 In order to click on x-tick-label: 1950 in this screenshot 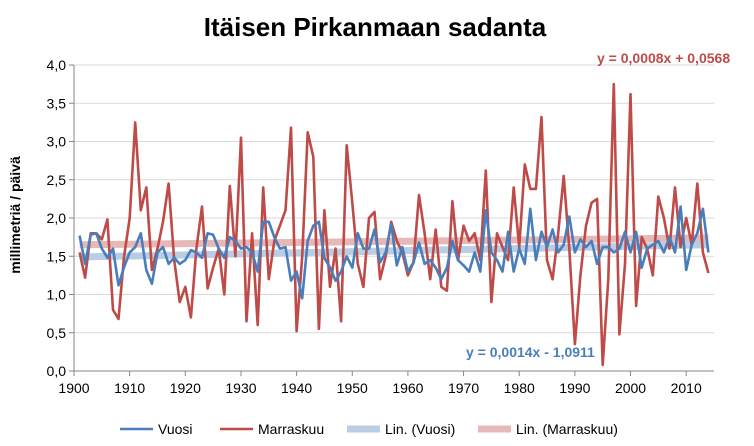, I will do `click(352, 388)`.